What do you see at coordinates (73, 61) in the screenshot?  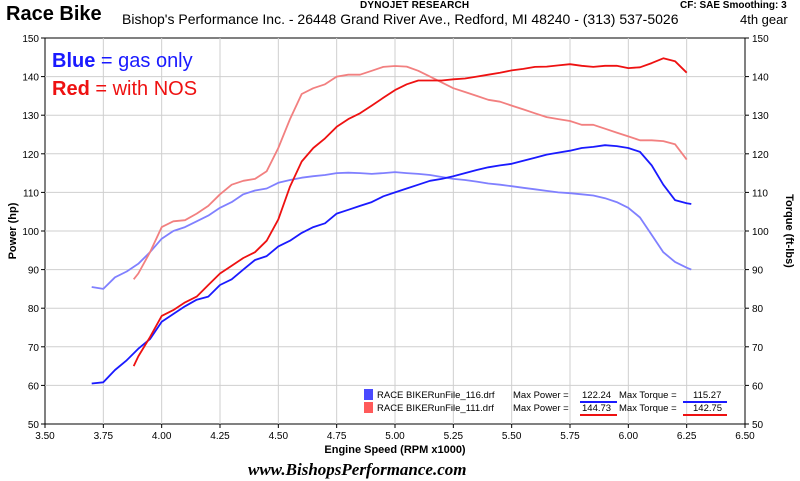 I see `annotation-blue-bold: Blue` at bounding box center [73, 61].